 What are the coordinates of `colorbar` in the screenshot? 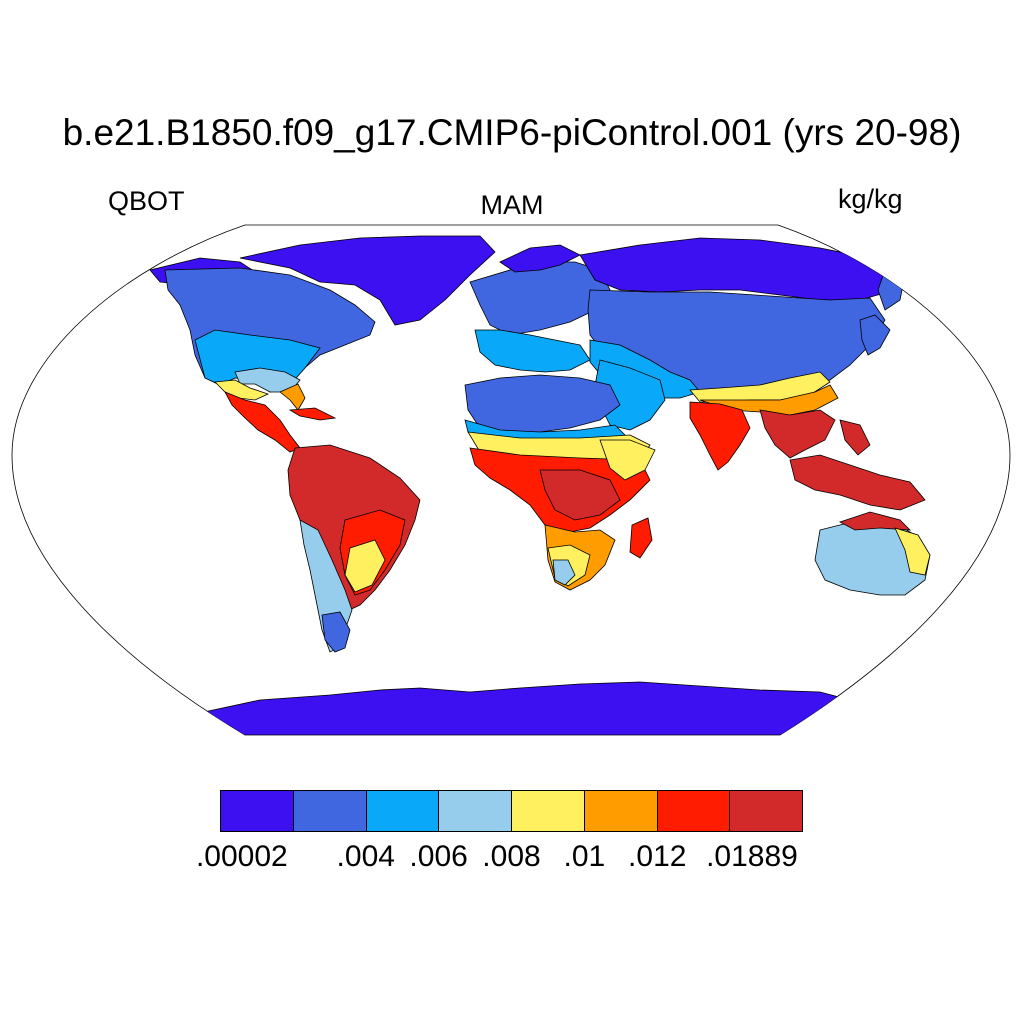 It's located at (511, 811).